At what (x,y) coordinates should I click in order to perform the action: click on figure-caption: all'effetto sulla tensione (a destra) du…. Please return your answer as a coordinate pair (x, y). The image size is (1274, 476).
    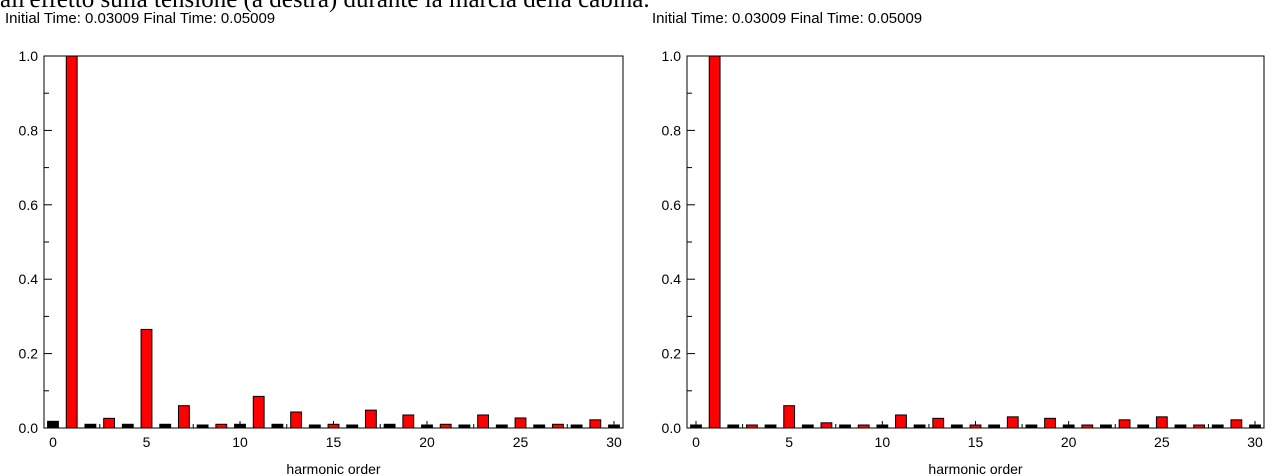
    Looking at the image, I should click on (637, 8).